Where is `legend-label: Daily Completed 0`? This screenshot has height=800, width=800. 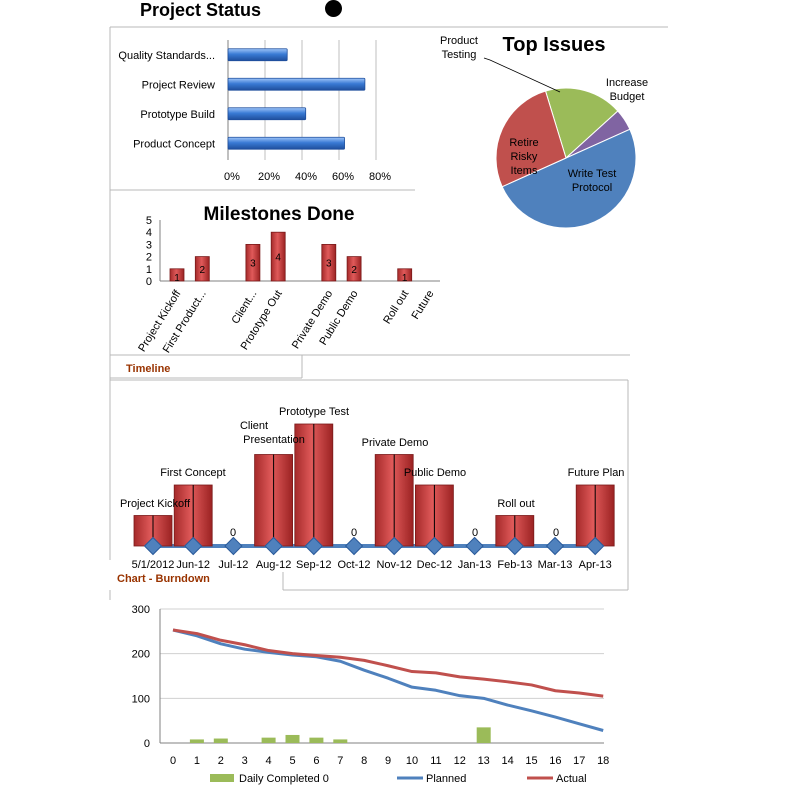 legend-label: Daily Completed 0 is located at coordinates (284, 779).